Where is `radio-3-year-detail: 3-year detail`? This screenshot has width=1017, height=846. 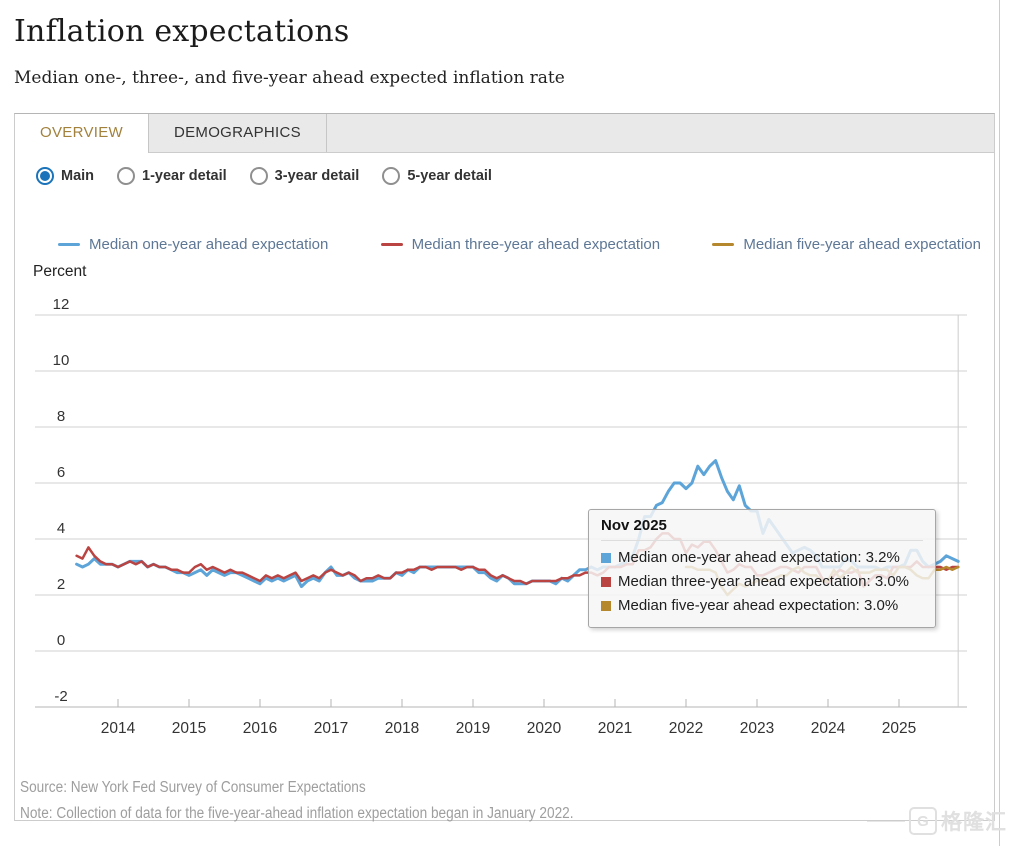
radio-3-year-detail: 3-year detail is located at coordinates (304, 176).